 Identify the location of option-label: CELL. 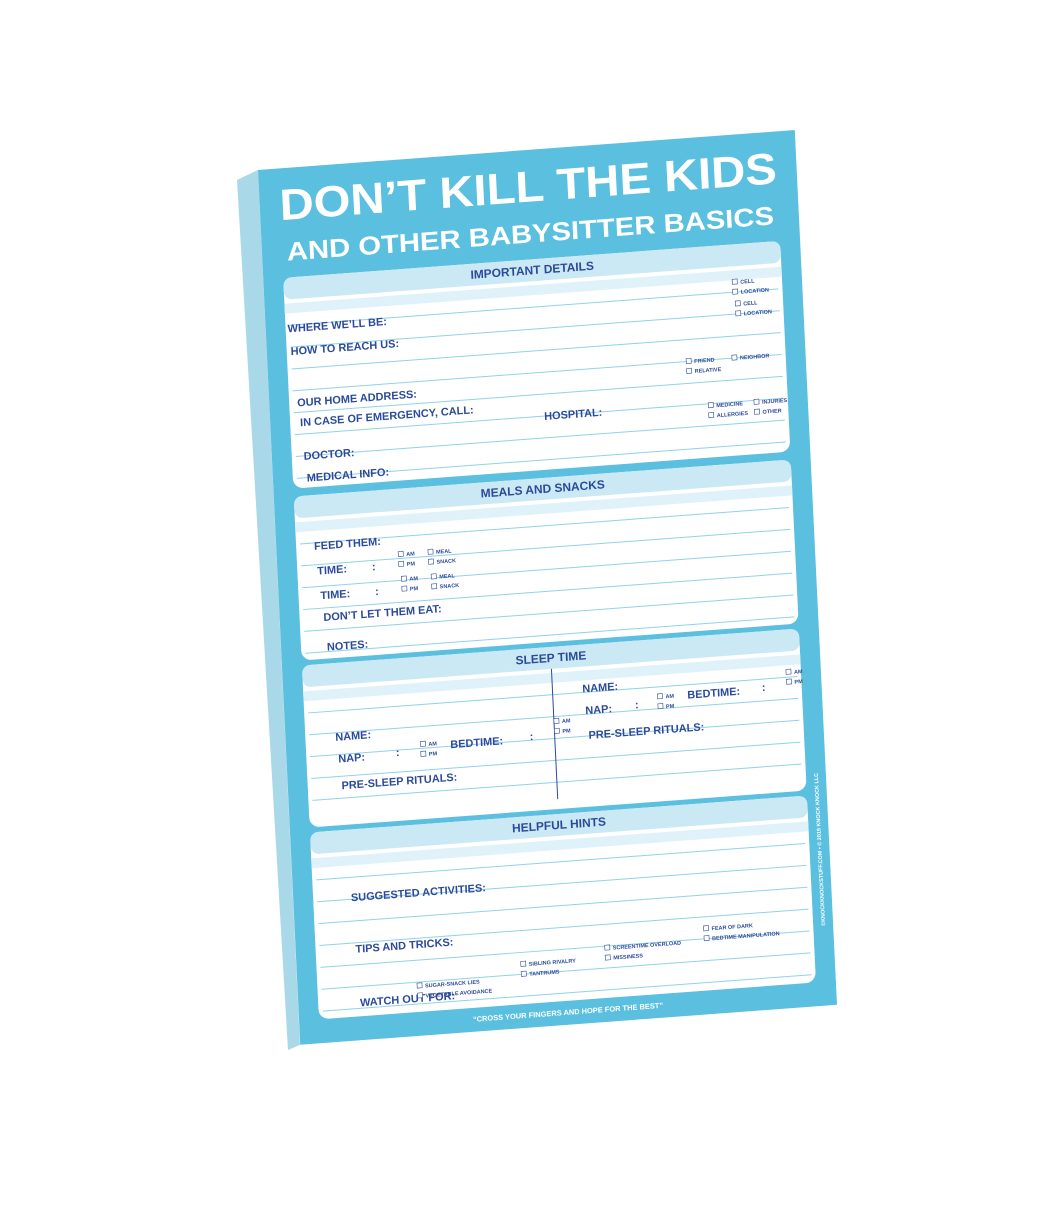
(750, 303).